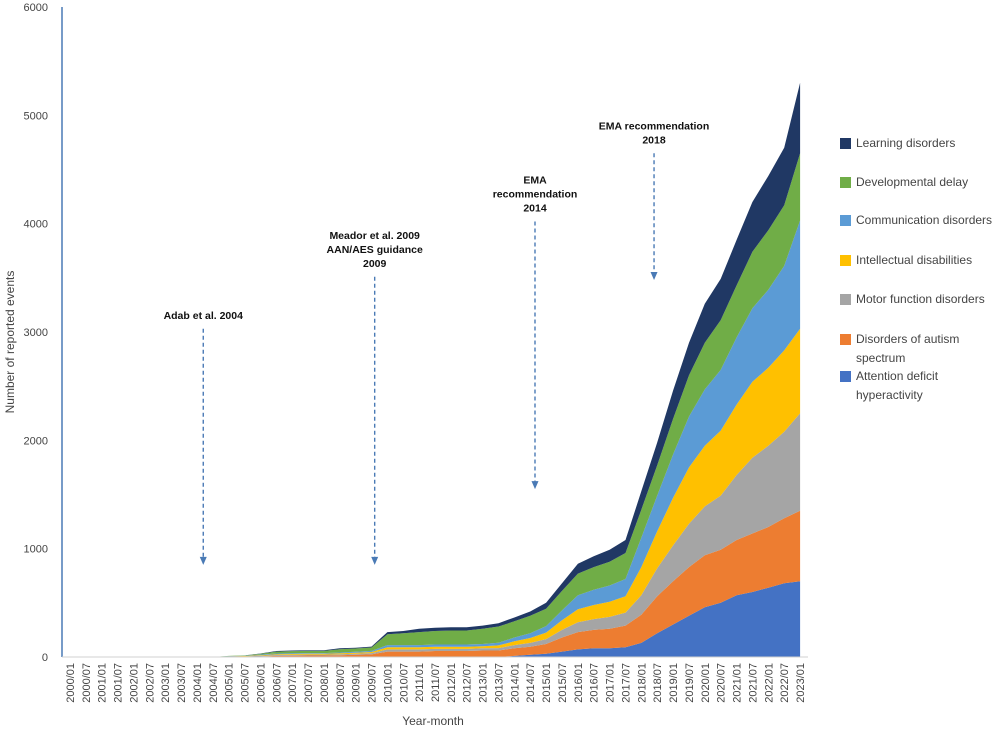  I want to click on y-tick-label: 1000, so click(36, 550).